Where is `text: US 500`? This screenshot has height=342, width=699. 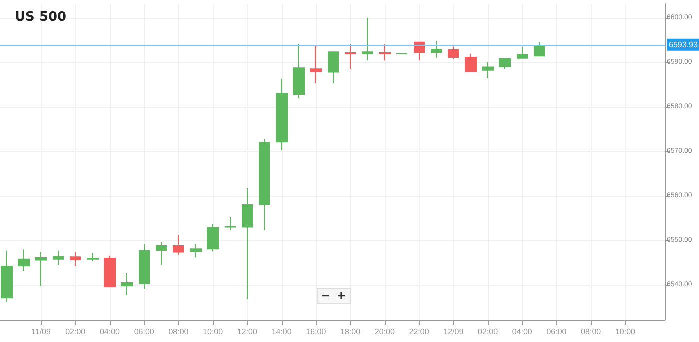 text: US 500 is located at coordinates (41, 17).